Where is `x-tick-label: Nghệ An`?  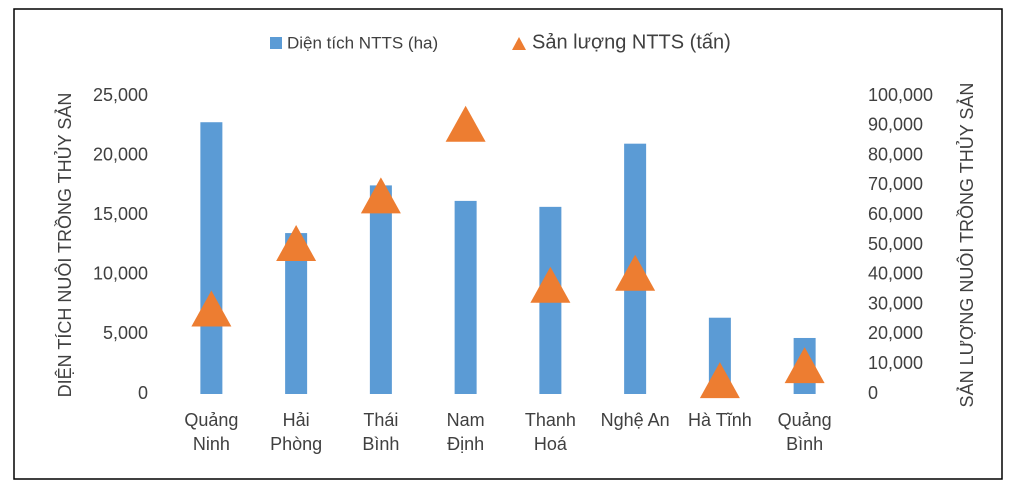 x-tick-label: Nghệ An is located at coordinates (635, 420).